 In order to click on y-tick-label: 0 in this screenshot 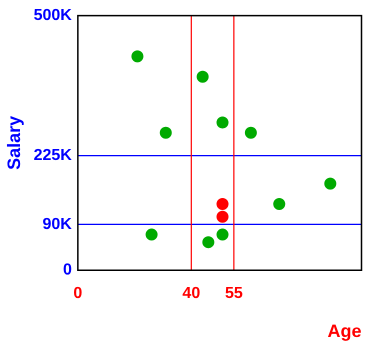, I will do `click(67, 270)`.